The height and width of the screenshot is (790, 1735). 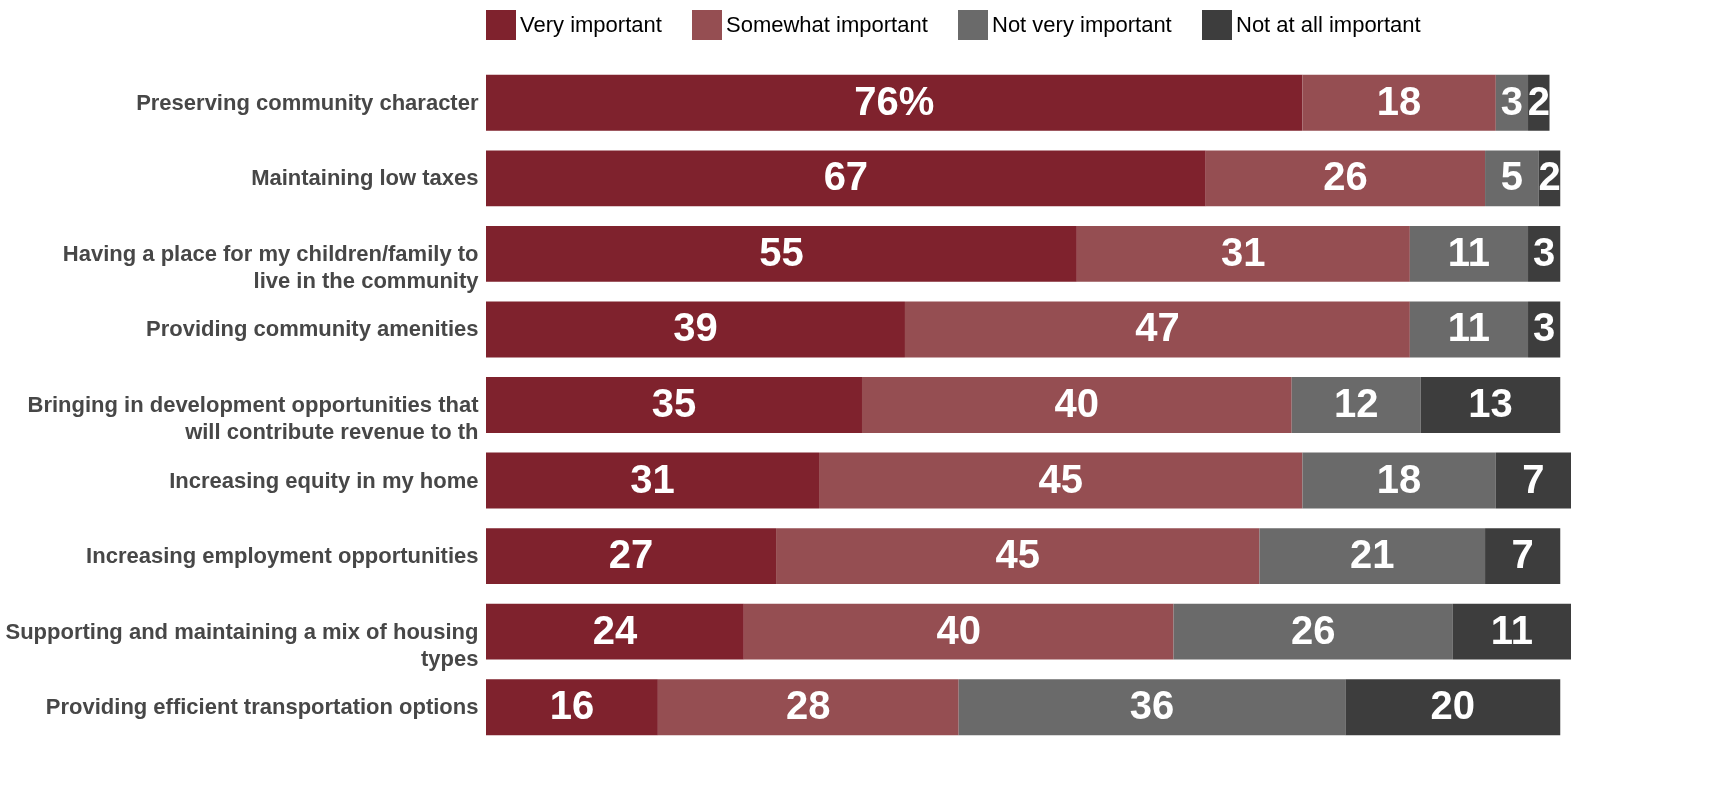 I want to click on data-label: 47, so click(x=1157, y=327).